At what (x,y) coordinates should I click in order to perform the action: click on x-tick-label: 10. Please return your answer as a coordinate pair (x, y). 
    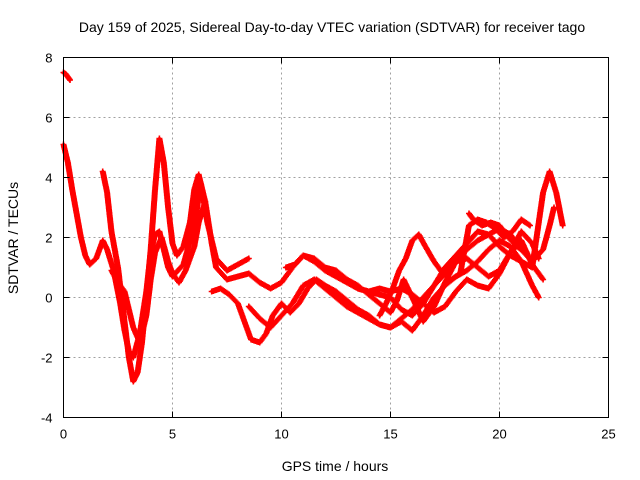
    Looking at the image, I should click on (281, 434).